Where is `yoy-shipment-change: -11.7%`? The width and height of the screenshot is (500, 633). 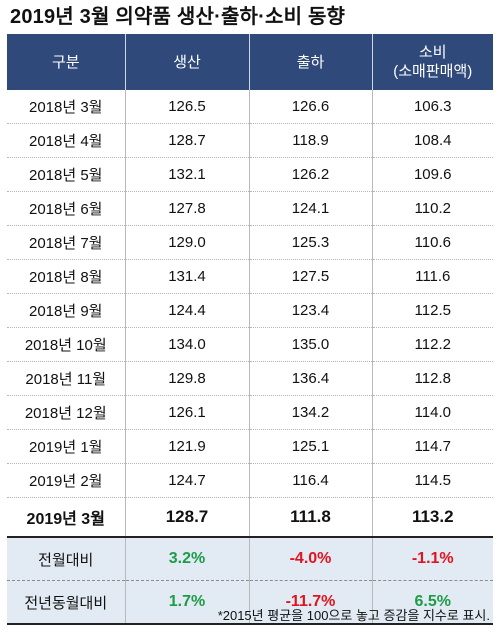 yoy-shipment-change: -11.7% is located at coordinates (310, 602).